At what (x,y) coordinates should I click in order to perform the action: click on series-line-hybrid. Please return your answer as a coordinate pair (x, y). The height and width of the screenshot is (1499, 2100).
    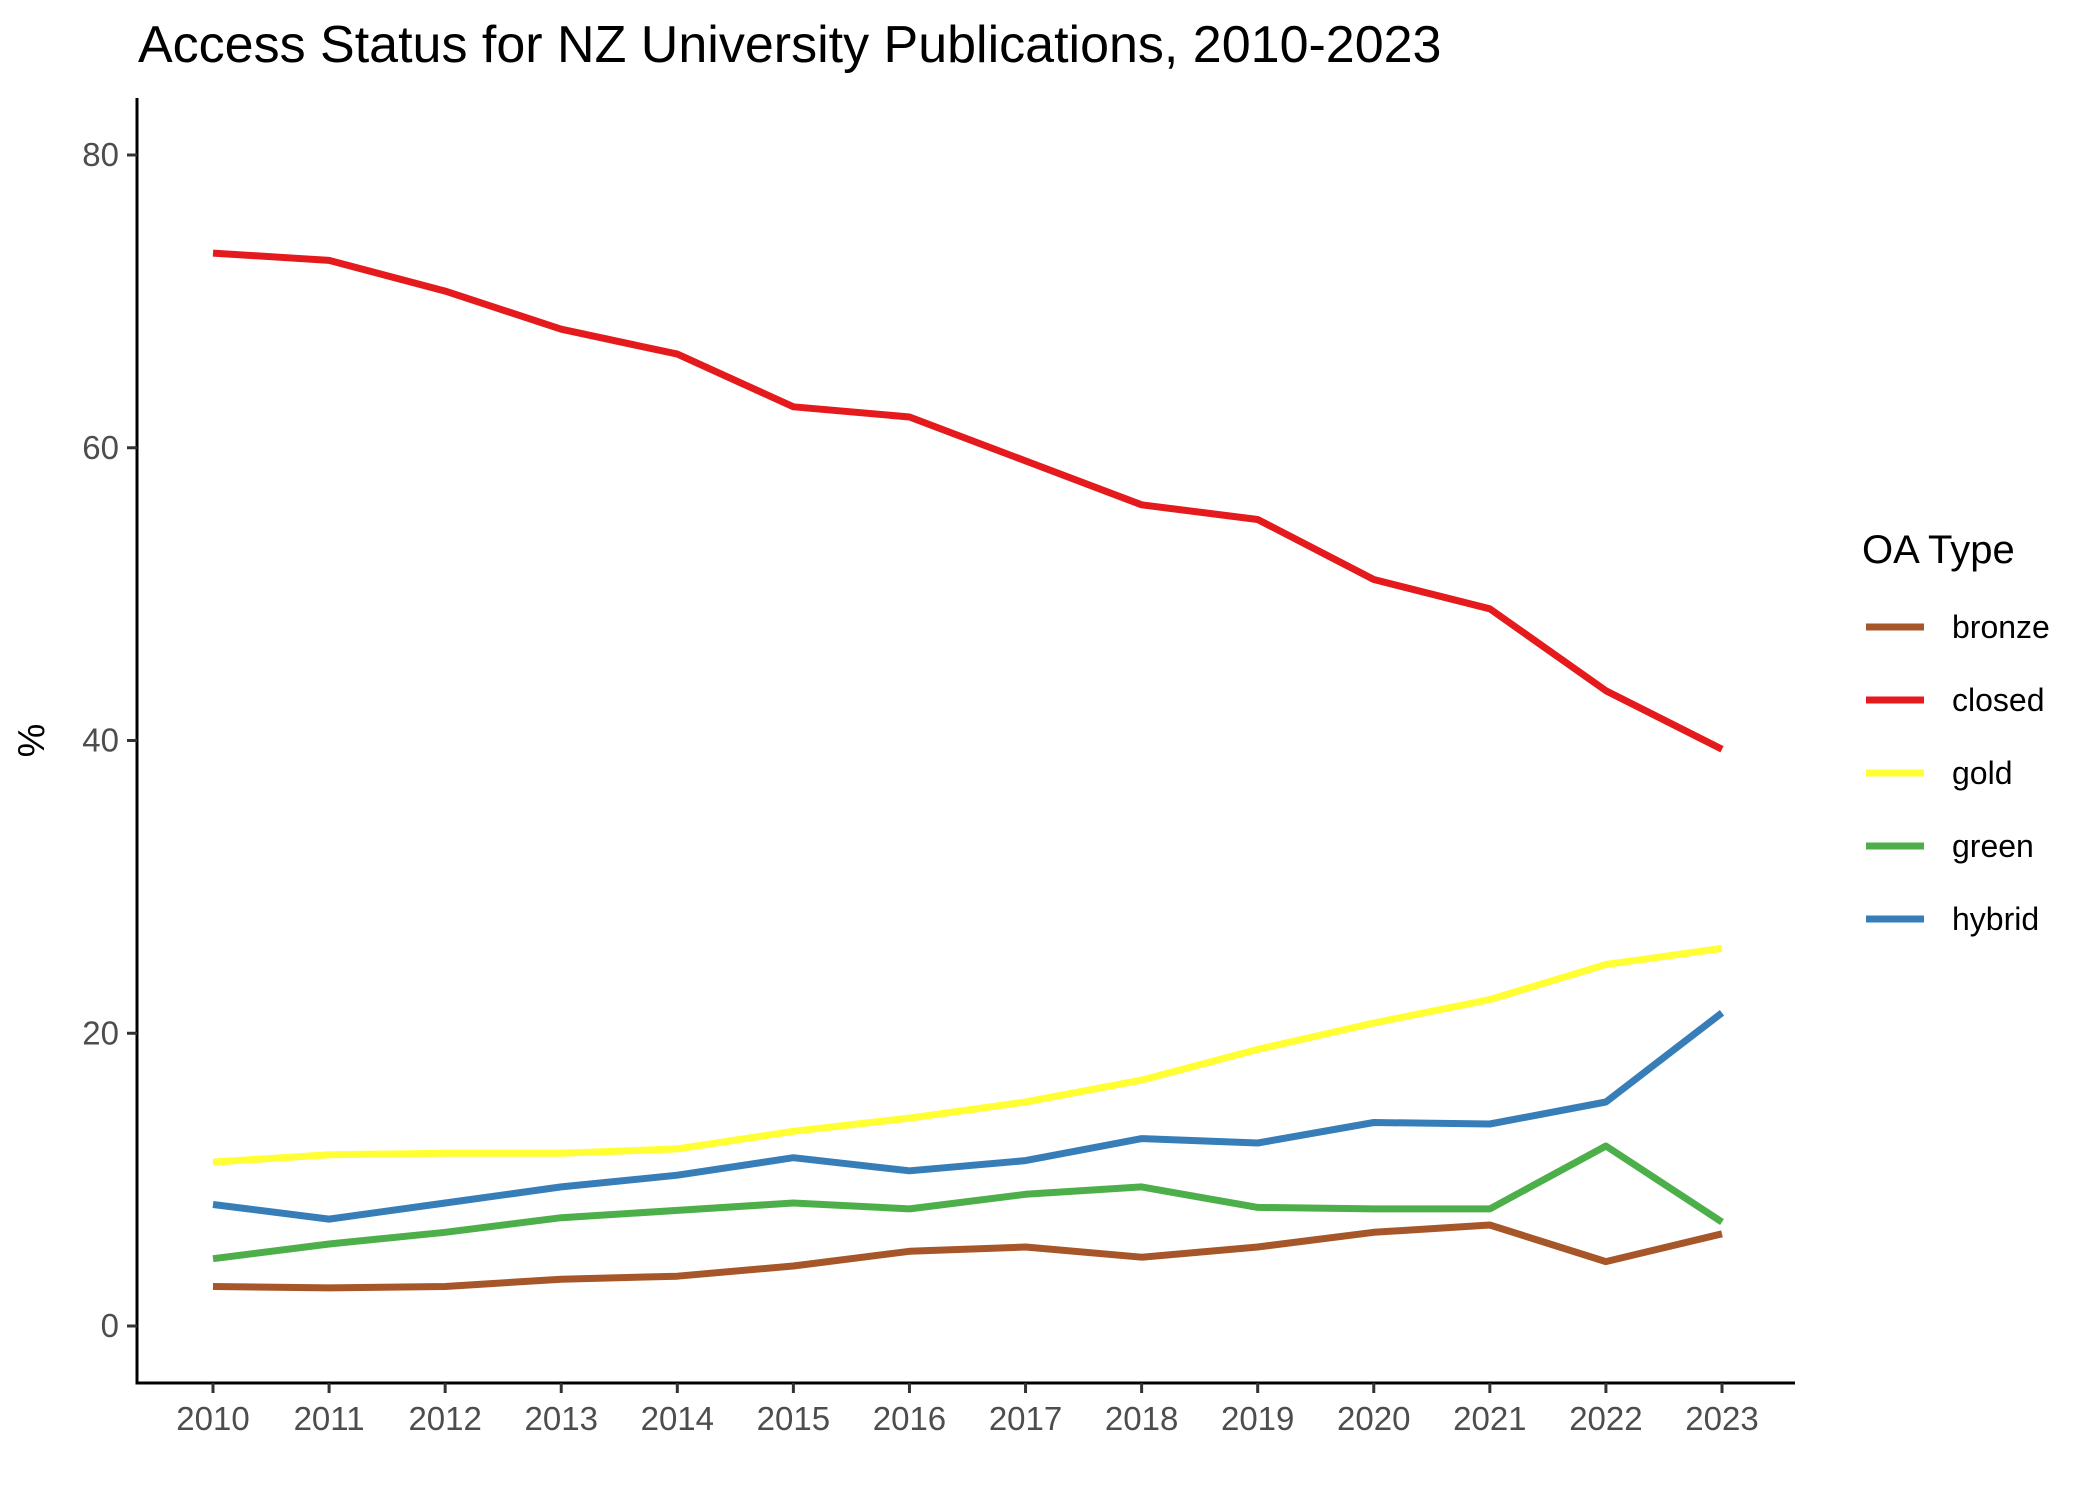
    Looking at the image, I should click on (968, 1116).